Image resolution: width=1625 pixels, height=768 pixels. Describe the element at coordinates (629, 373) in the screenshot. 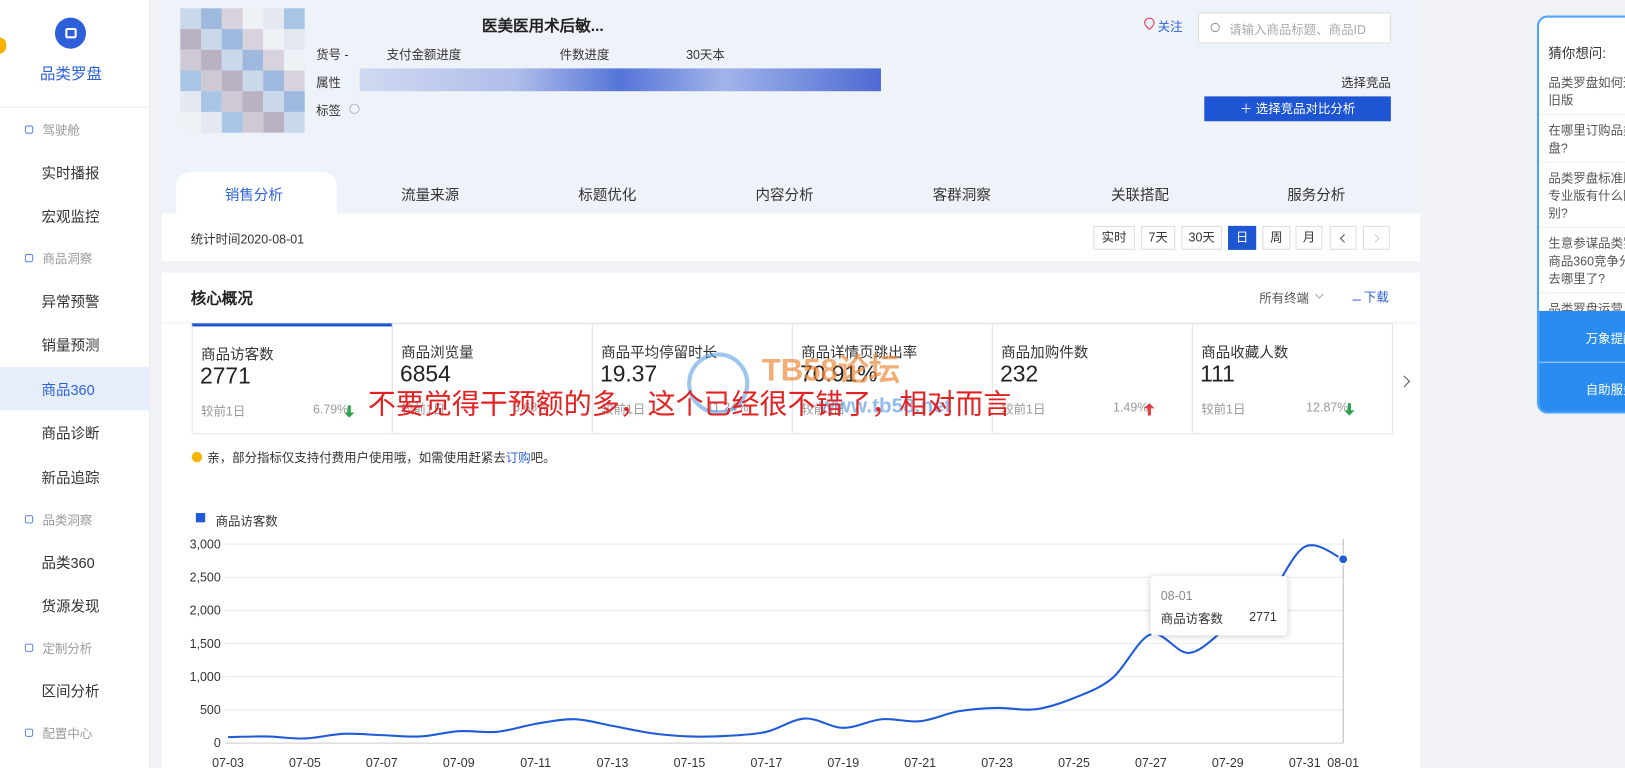

I see `metric-value: 19.37` at that location.